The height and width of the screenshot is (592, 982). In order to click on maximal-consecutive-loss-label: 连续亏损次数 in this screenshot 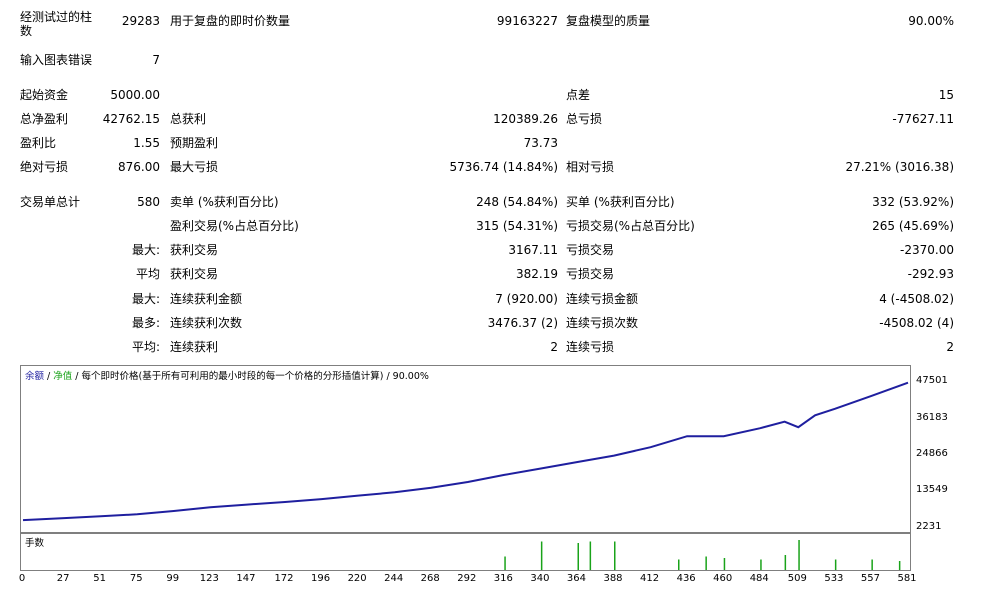, I will do `click(602, 323)`.